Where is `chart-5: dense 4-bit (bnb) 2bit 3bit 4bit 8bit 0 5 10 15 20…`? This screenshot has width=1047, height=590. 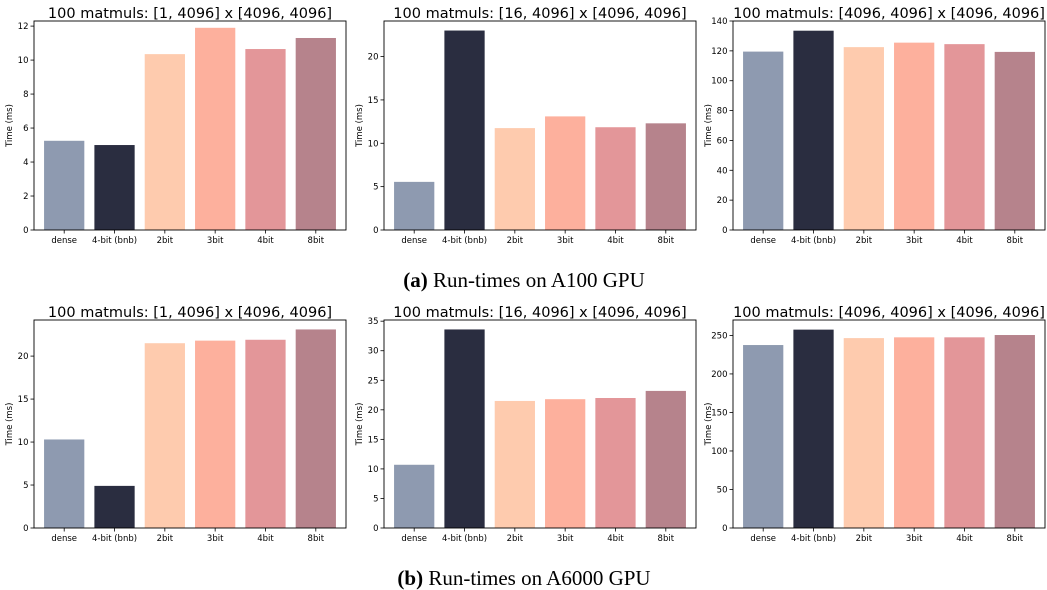 chart-5: dense 4-bit (bnb) 2bit 3bit 4bit 8bit 0 5 10 15 20… is located at coordinates (526, 424).